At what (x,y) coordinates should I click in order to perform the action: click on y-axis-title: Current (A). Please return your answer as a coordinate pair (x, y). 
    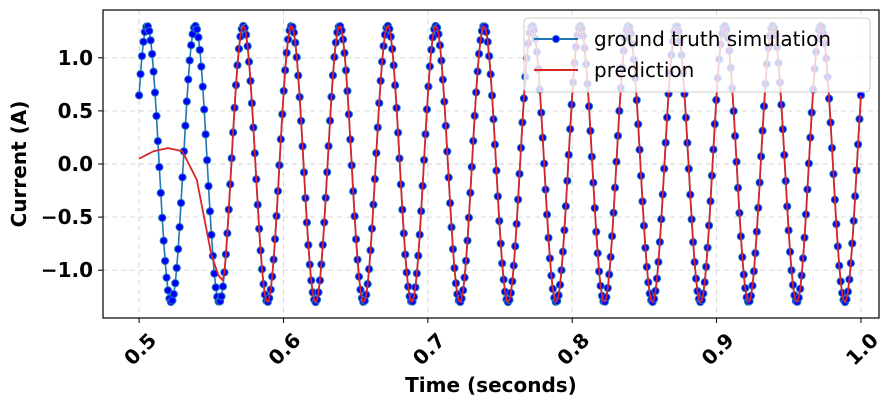
    Looking at the image, I should click on (19, 164).